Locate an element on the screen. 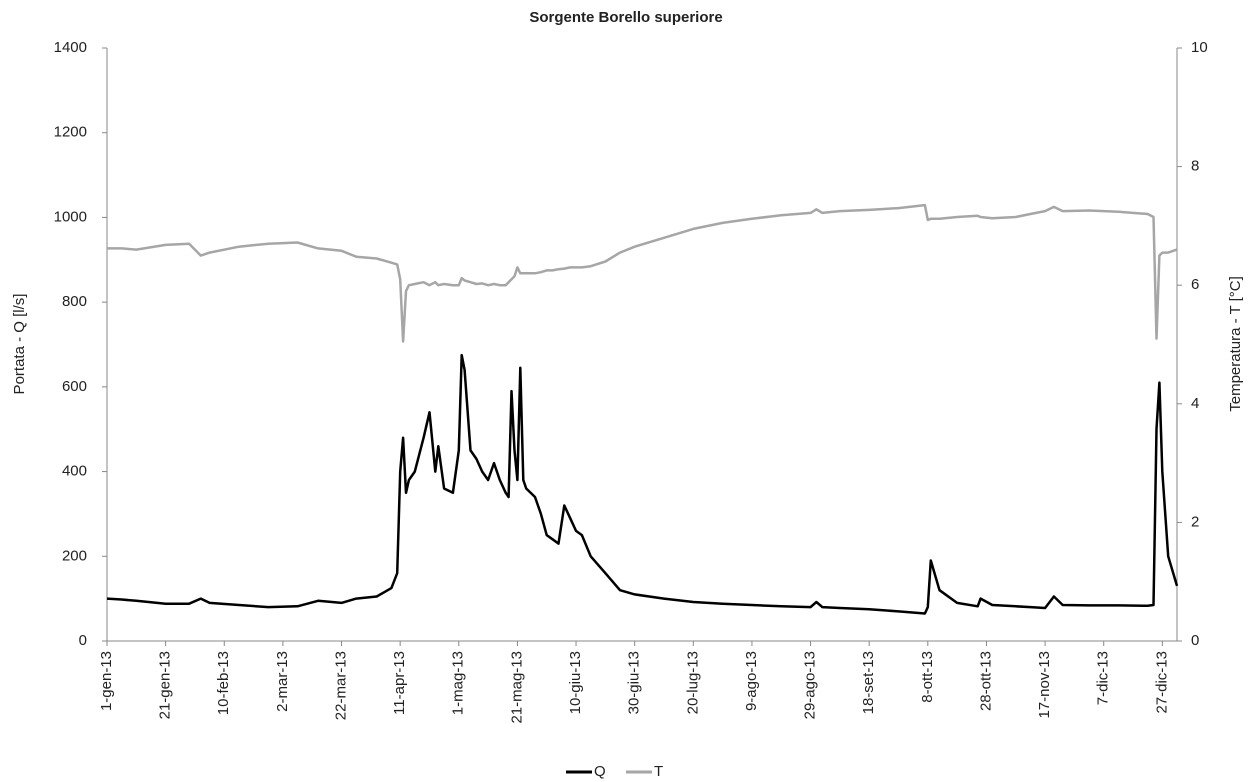  y-axis-label: Portata - Q [l/s] is located at coordinates (19, 344).